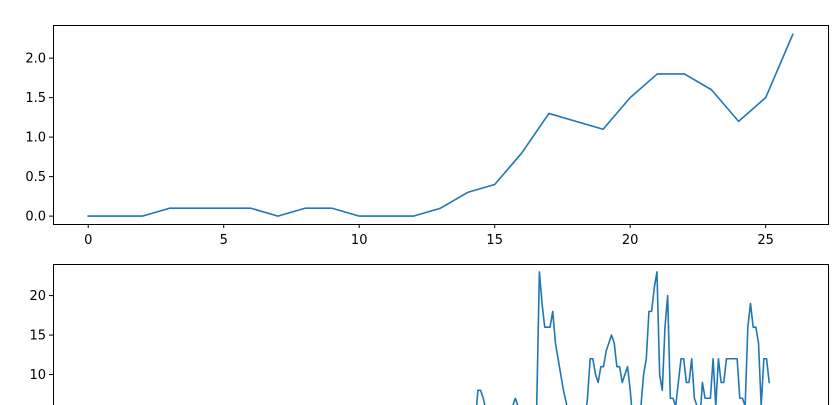  What do you see at coordinates (494, 240) in the screenshot?
I see `chart1-xtick-label: 15` at bounding box center [494, 240].